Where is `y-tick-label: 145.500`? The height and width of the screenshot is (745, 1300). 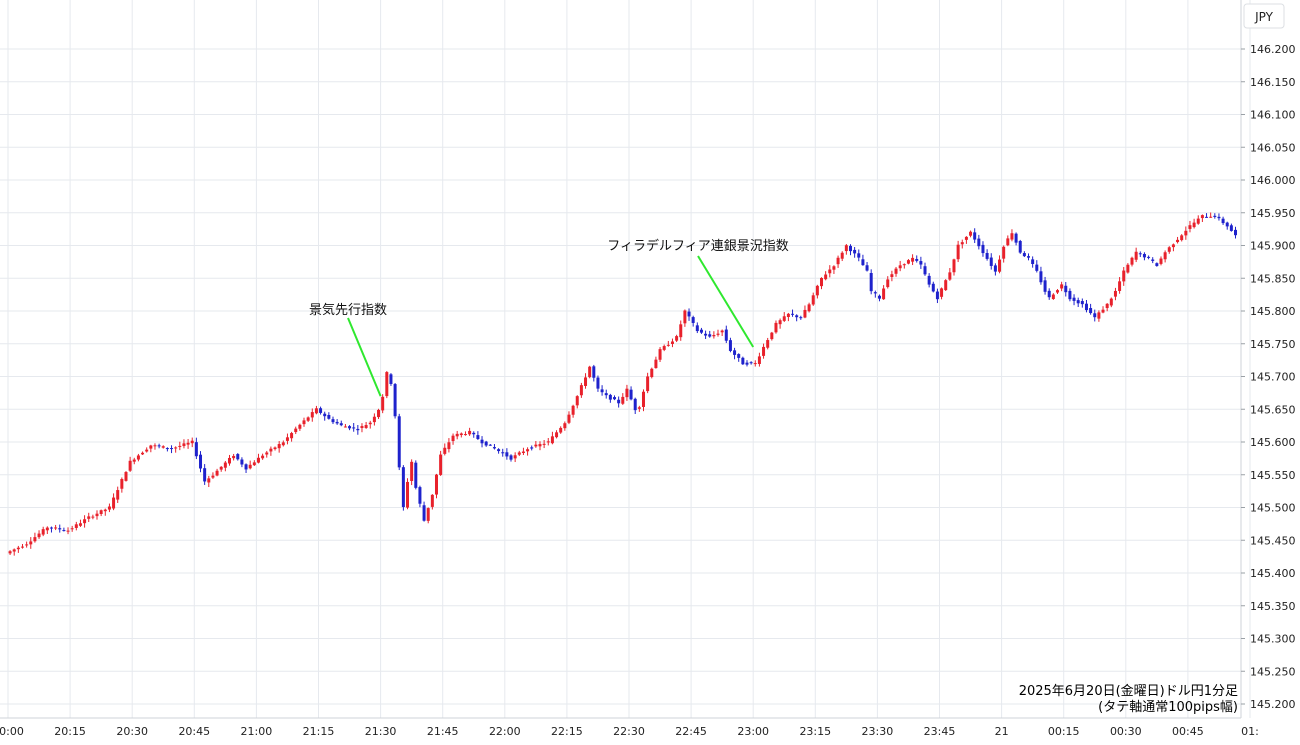 y-tick-label: 145.500 is located at coordinates (1273, 508).